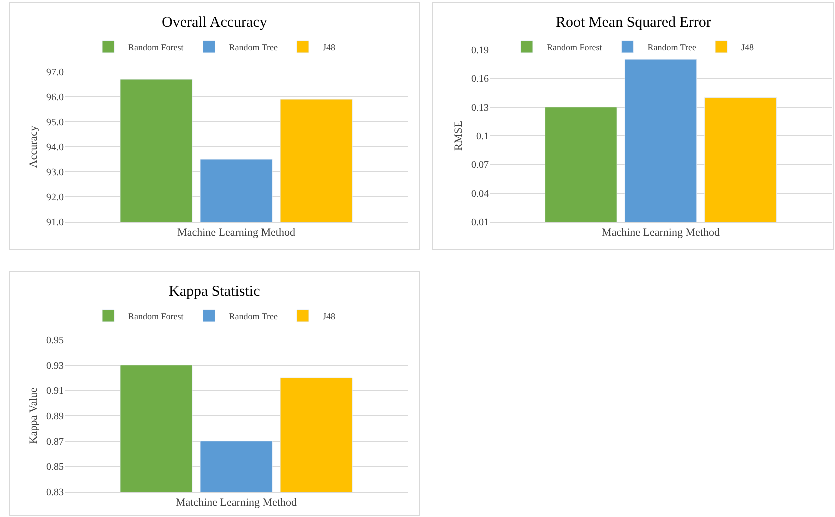 This screenshot has width=835, height=517. Describe the element at coordinates (480, 166) in the screenshot. I see `y-tick-label: 0.07` at that location.